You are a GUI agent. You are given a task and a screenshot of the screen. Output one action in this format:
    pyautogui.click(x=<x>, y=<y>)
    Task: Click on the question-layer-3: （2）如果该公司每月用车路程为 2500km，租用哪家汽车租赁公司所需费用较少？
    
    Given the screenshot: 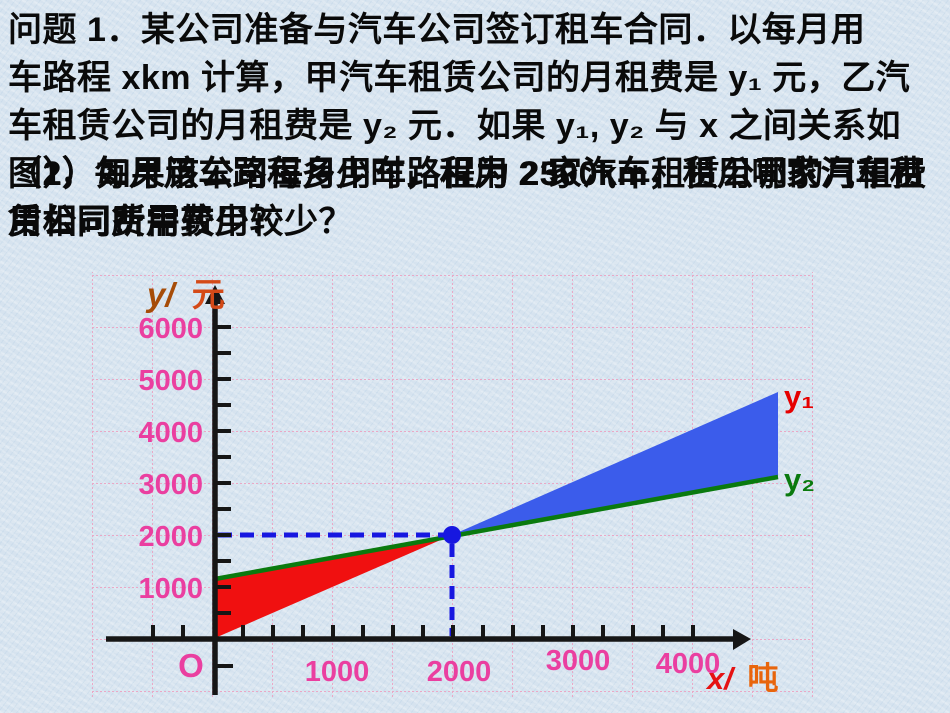 What is the action you would take?
    pyautogui.click(x=466, y=198)
    